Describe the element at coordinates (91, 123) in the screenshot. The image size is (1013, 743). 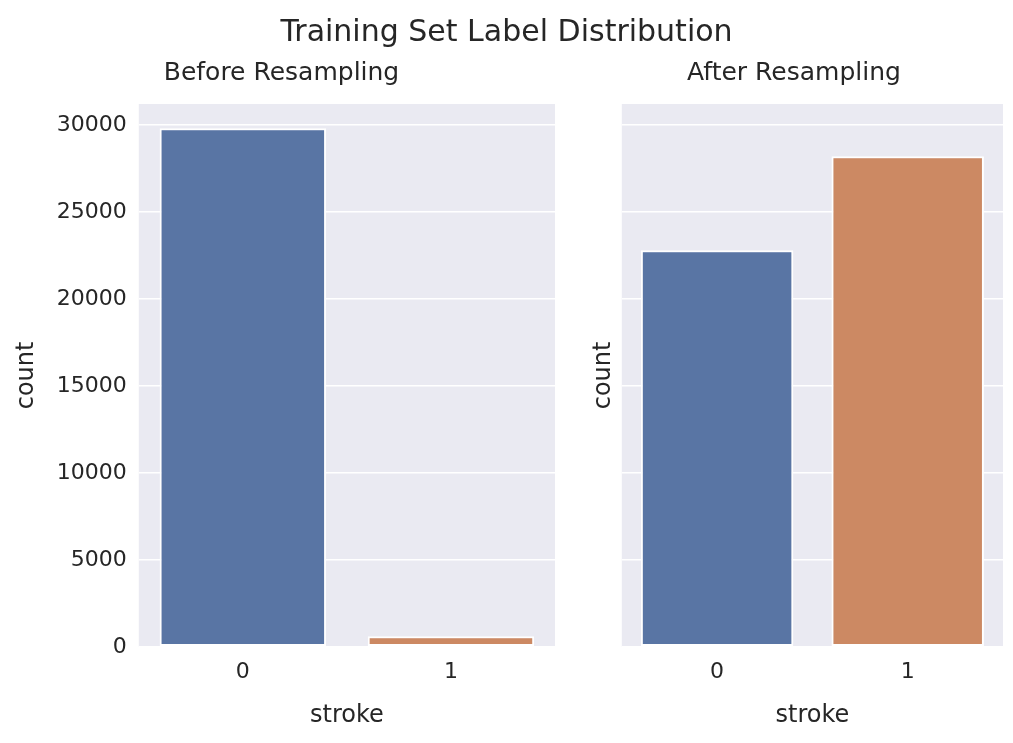
I see `y-tick-label: 30000` at that location.